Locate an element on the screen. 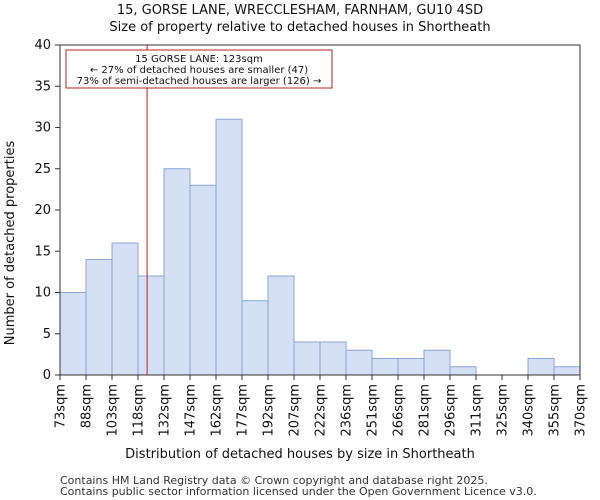  x-tick-label: 311sqm is located at coordinates (477, 410).